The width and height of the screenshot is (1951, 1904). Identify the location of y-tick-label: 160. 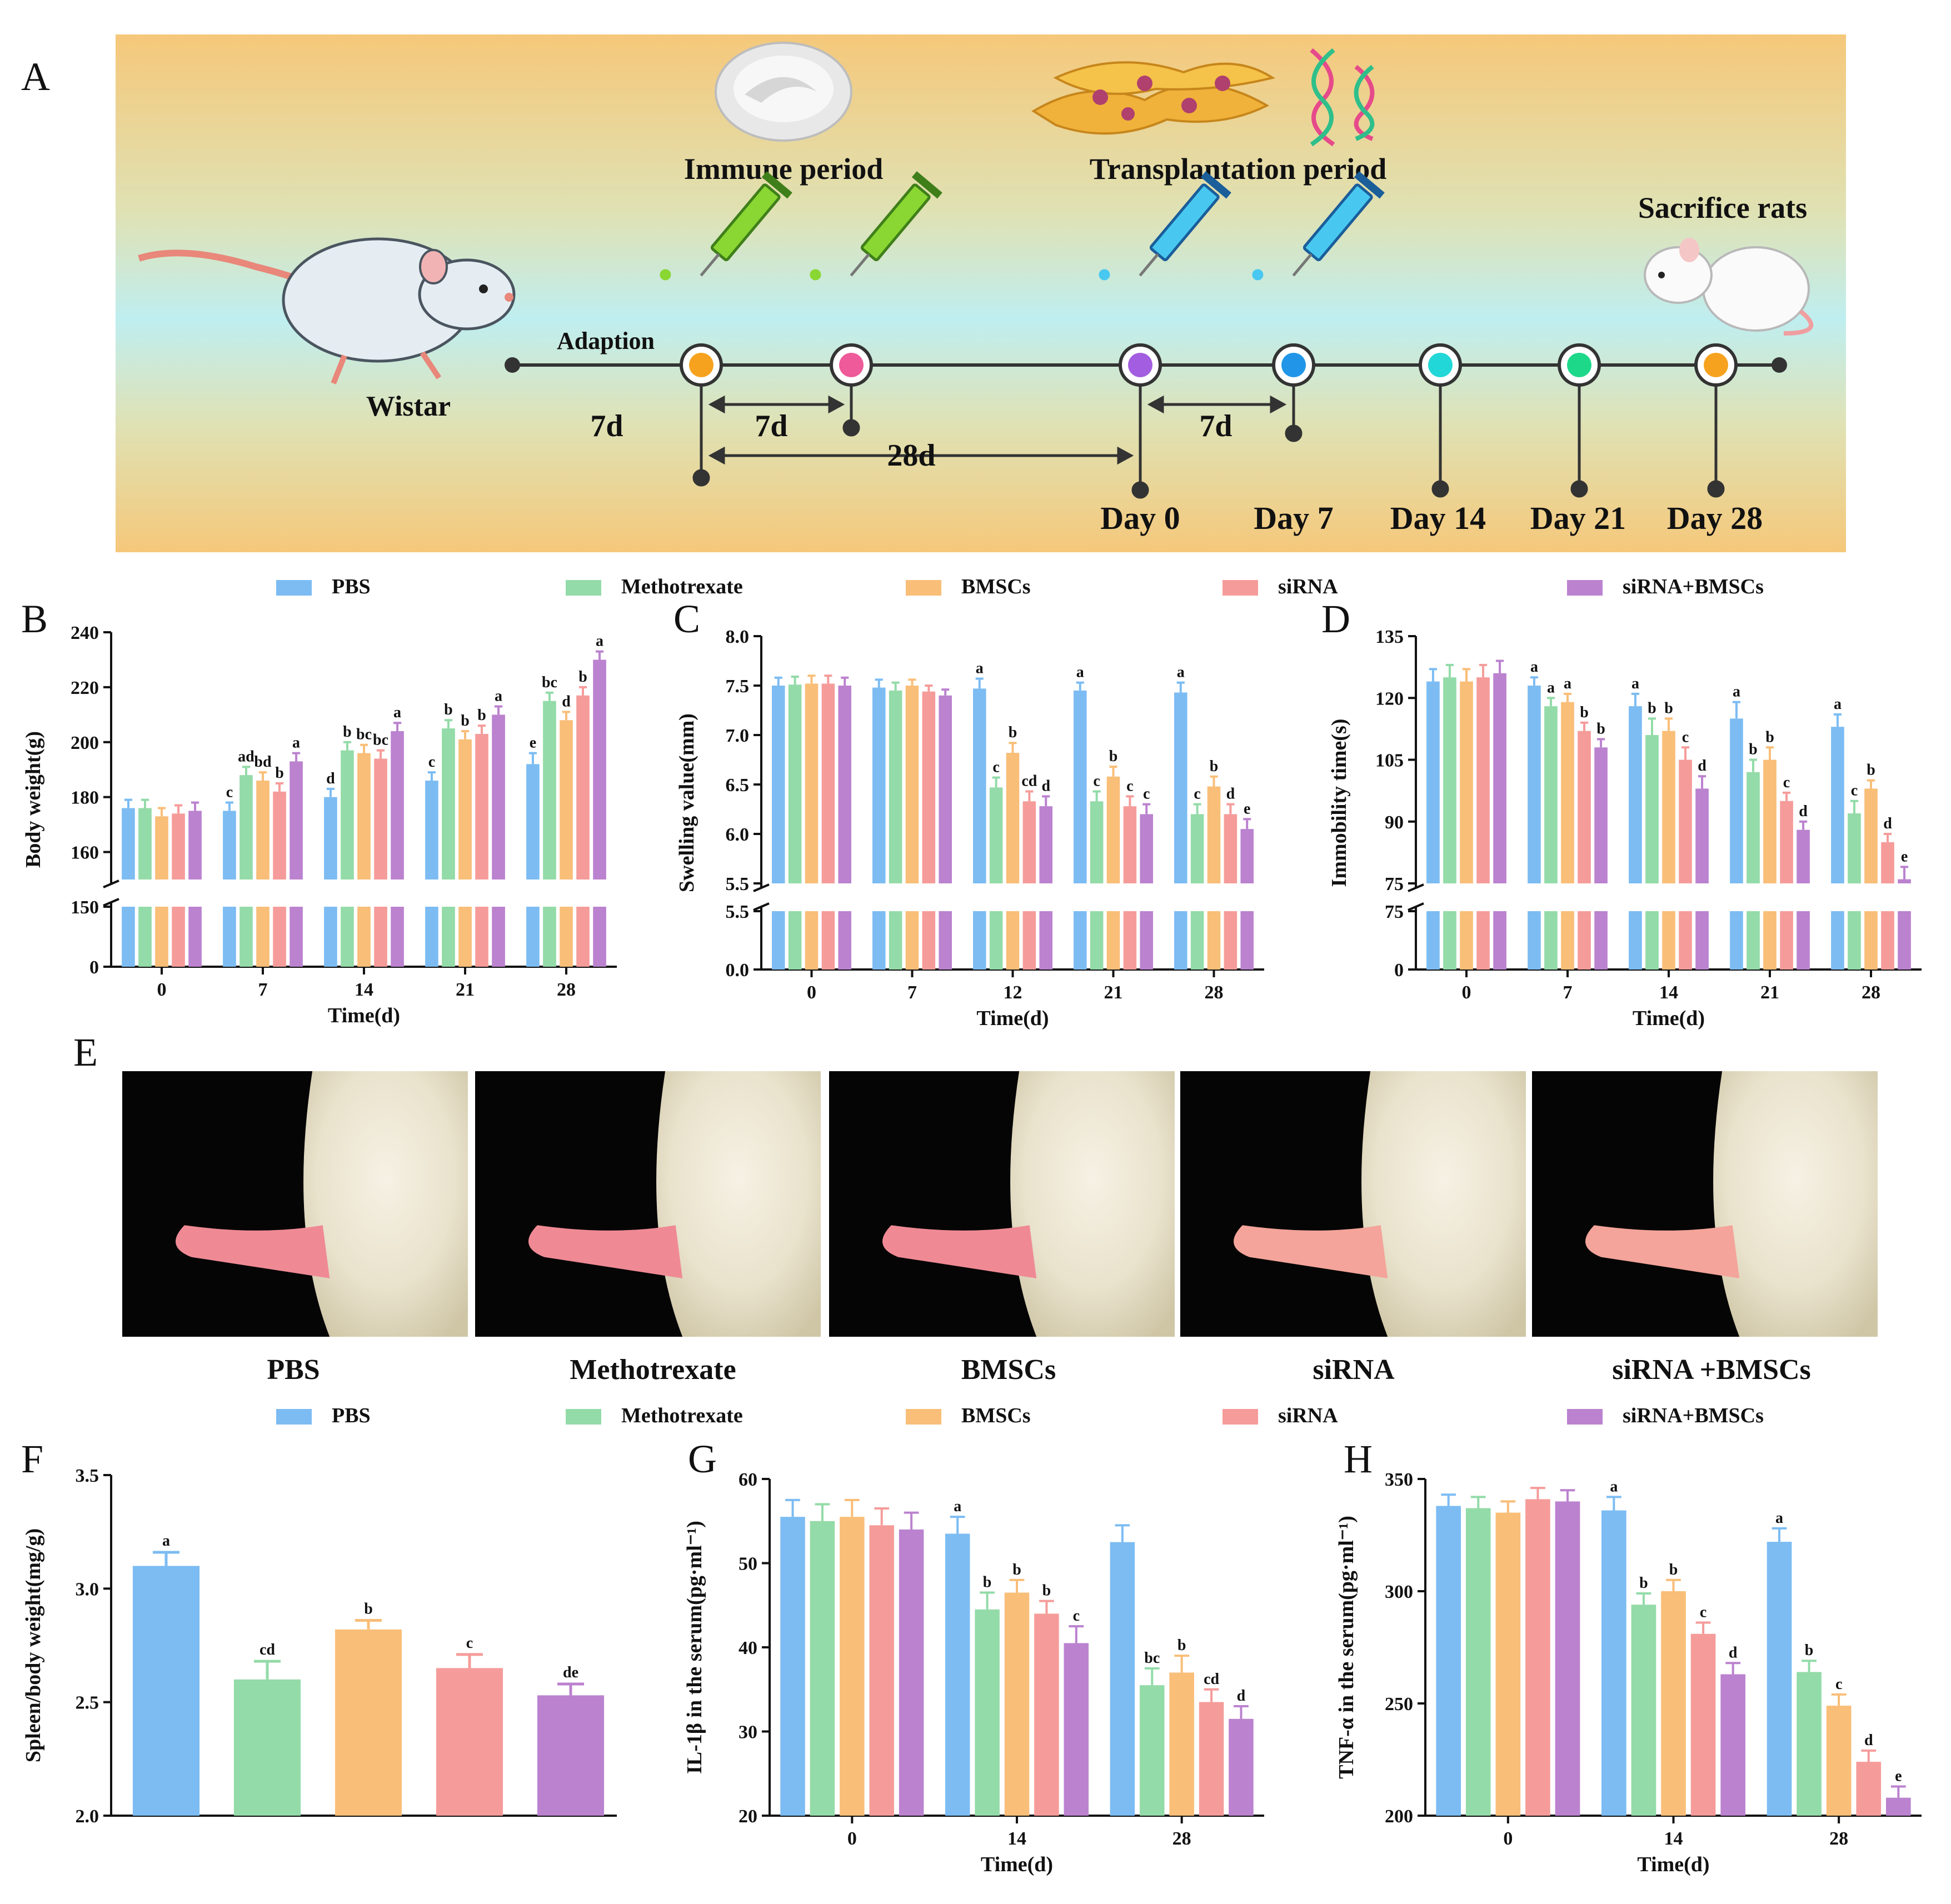
(85, 853).